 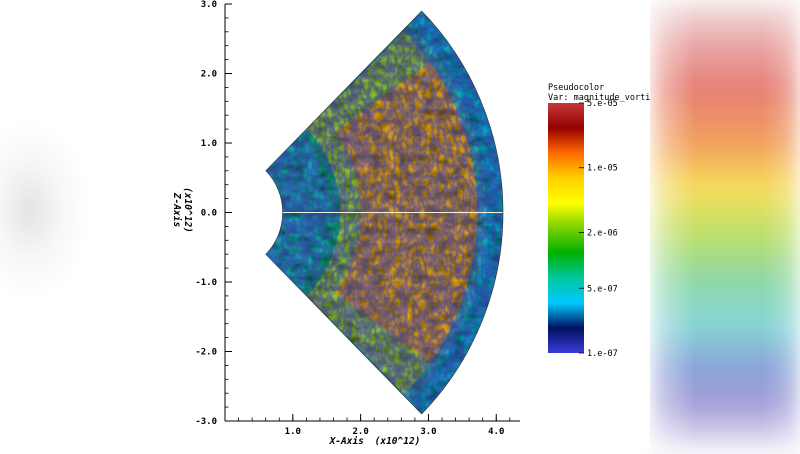 I want to click on legend-variable: Var: magnitude_vorticity, so click(x=599, y=98).